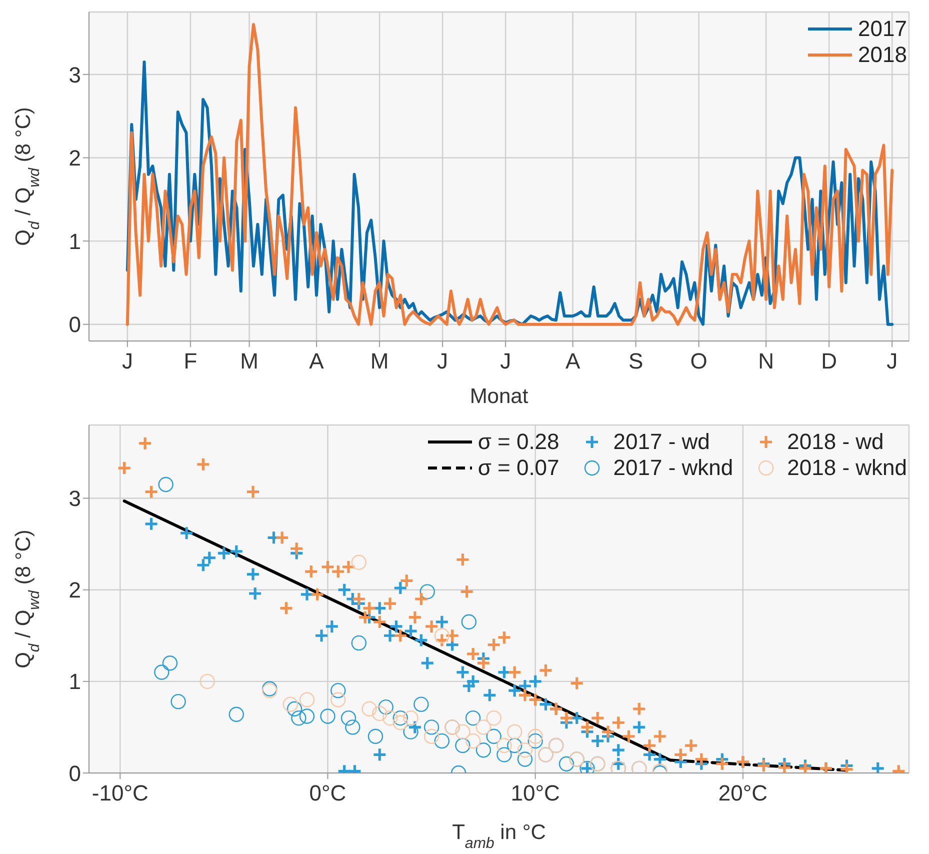 The width and height of the screenshot is (929, 854). Describe the element at coordinates (535, 793) in the screenshot. I see `x-tick-label: 10°C` at that location.